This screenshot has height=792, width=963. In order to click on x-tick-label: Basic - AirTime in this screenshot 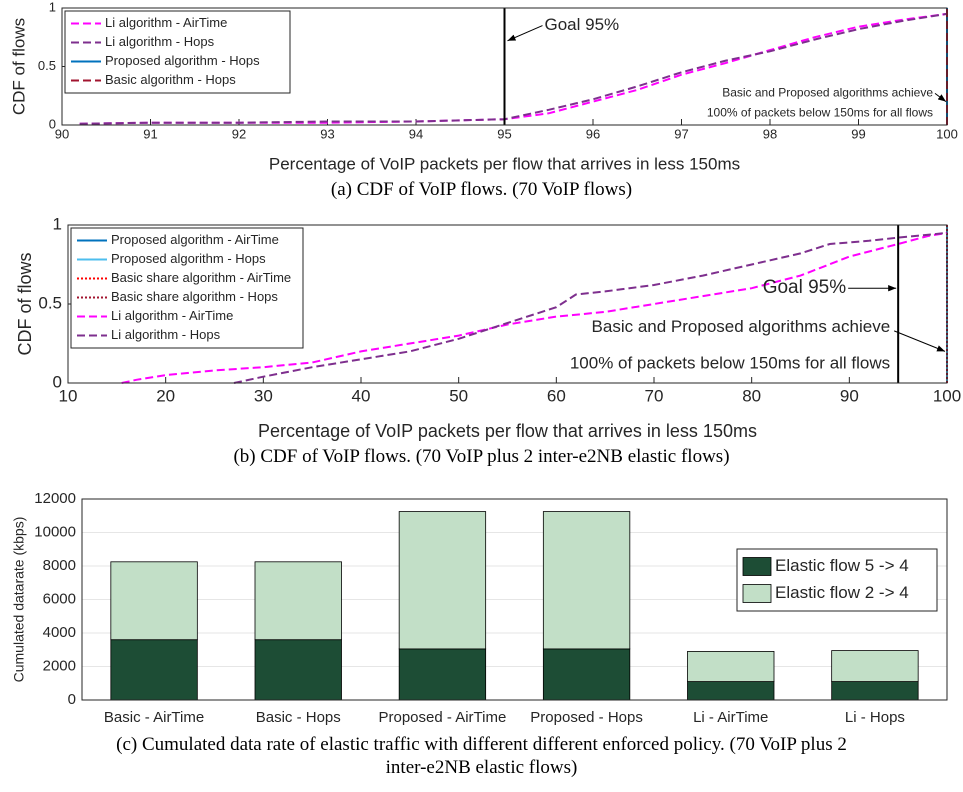, I will do `click(154, 717)`.